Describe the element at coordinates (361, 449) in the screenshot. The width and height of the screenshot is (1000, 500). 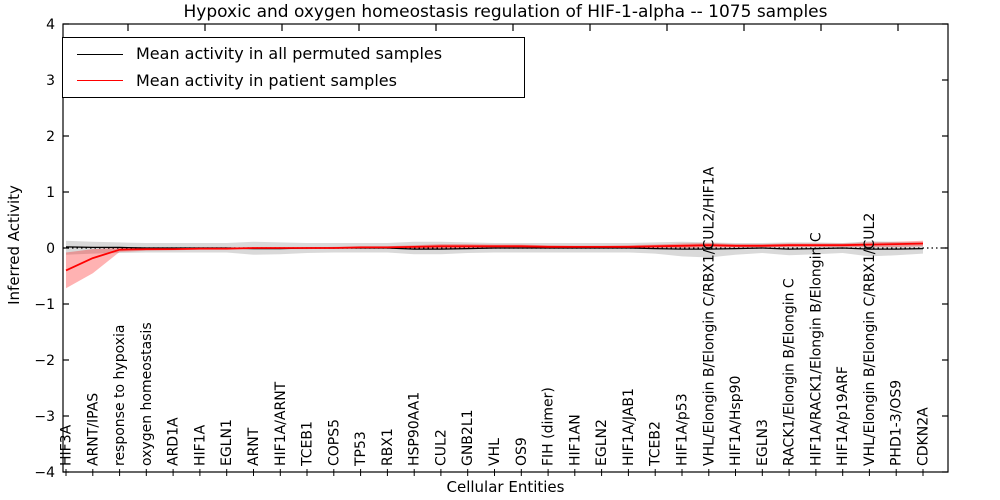
I see `x-category-label: TP53` at that location.